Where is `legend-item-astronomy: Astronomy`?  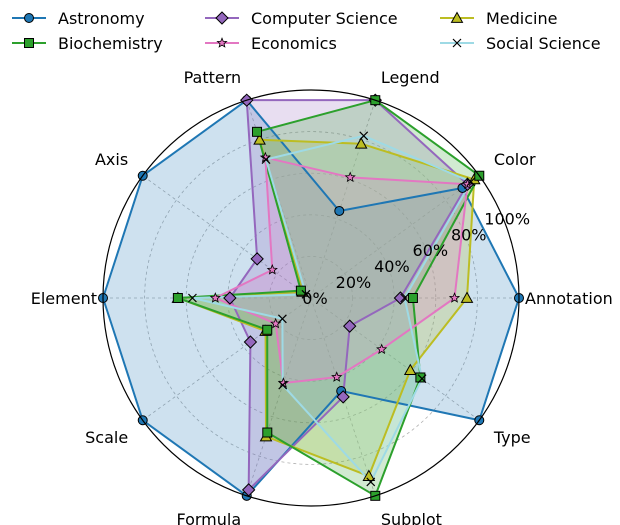
legend-item-astronomy: Astronomy is located at coordinates (78, 18).